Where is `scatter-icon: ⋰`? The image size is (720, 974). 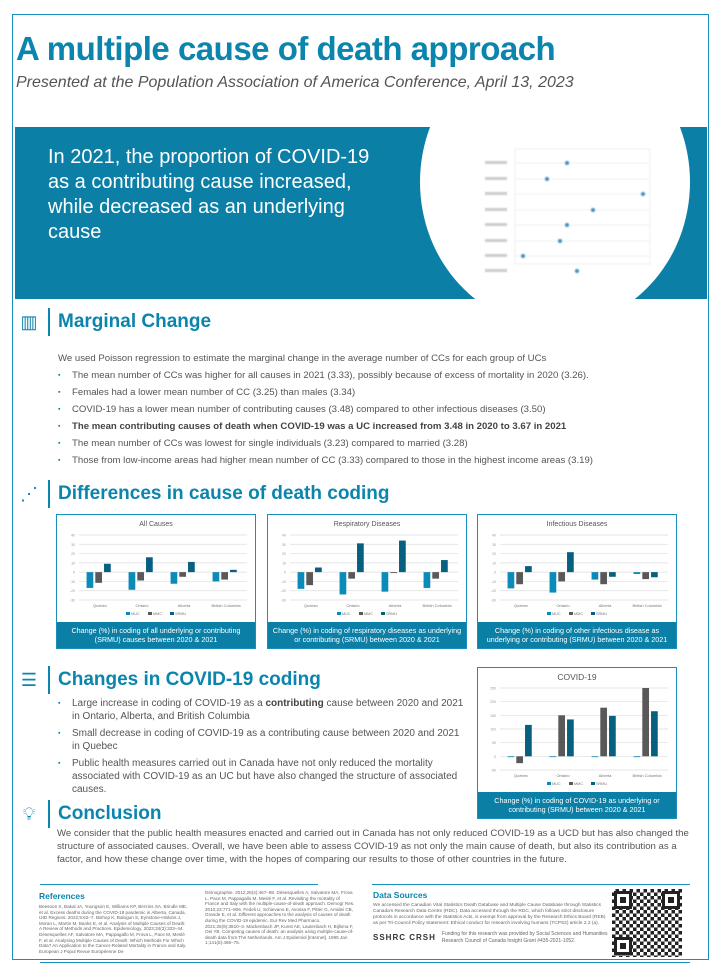
scatter-icon: ⋰ is located at coordinates (29, 494).